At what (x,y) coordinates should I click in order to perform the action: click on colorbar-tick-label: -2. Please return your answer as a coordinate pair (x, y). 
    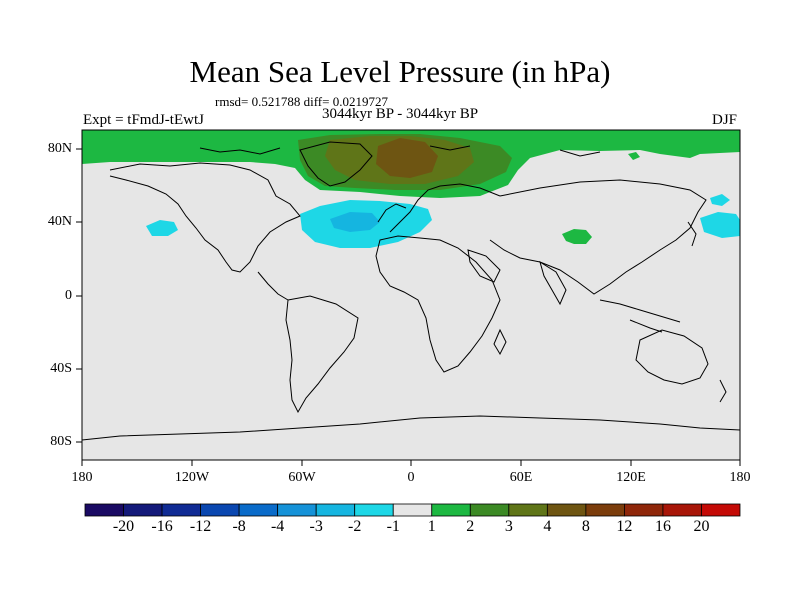
    Looking at the image, I should click on (355, 526).